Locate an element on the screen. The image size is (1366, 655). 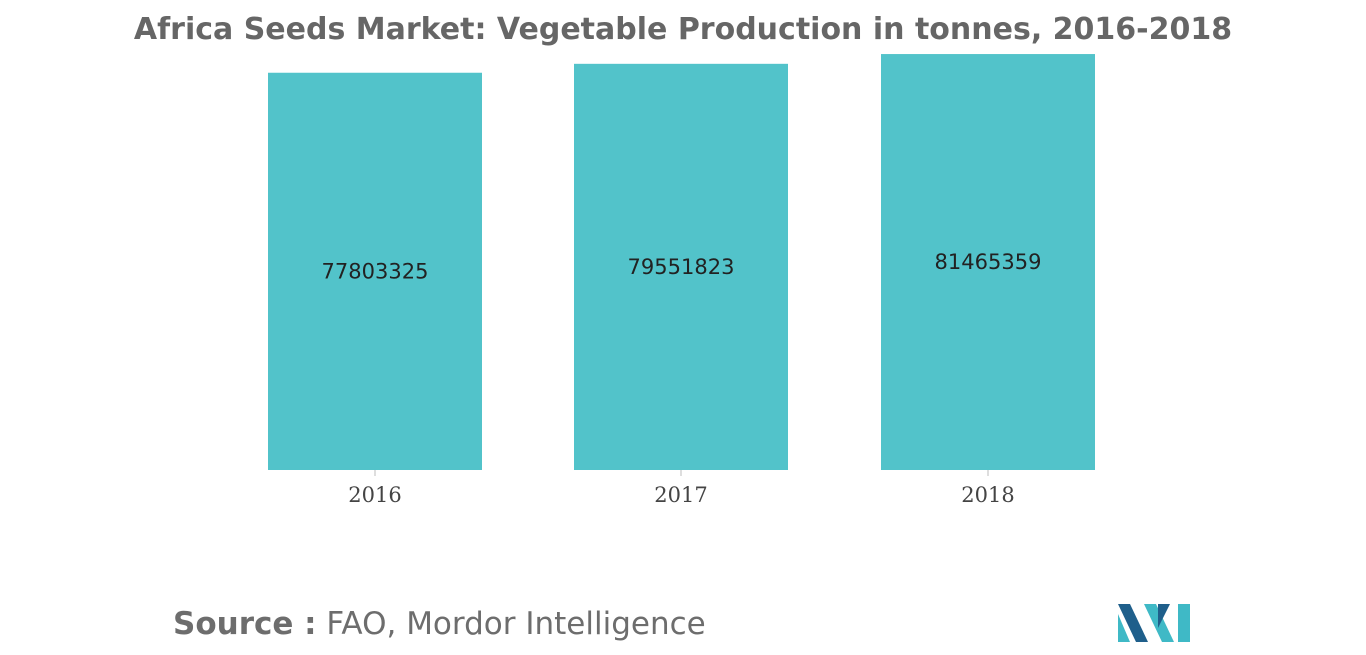
bar-2018 is located at coordinates (988, 262).